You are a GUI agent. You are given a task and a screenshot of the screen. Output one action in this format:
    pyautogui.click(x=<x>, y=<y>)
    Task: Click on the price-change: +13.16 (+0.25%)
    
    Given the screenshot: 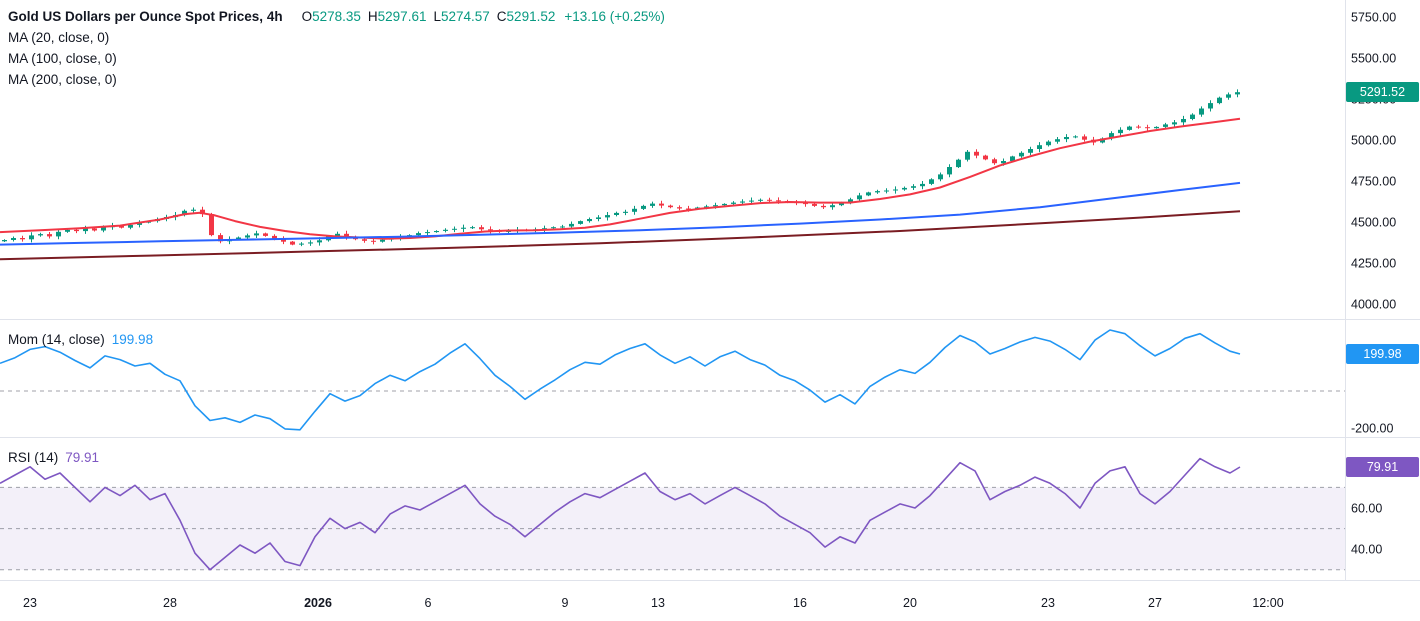 What is the action you would take?
    pyautogui.click(x=614, y=16)
    